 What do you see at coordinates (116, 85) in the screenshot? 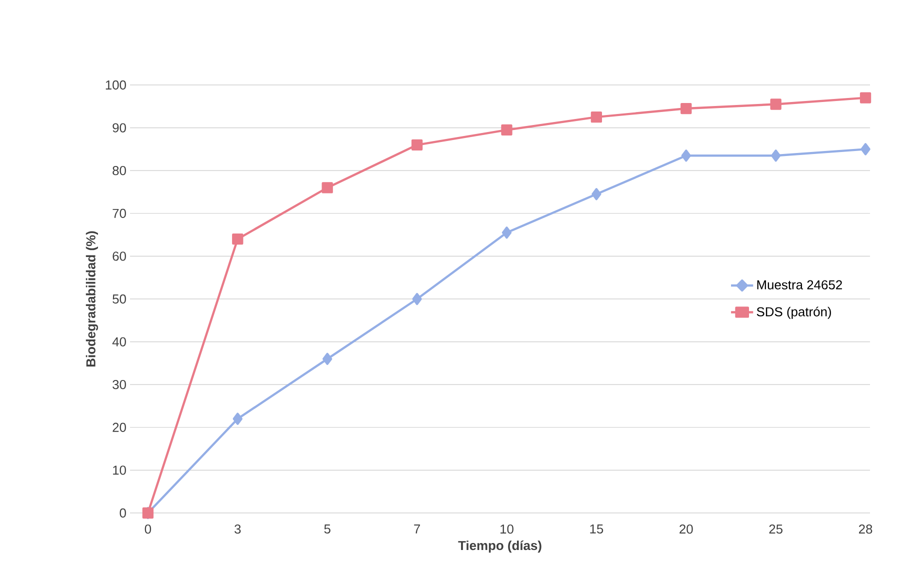
I see `y-tick-label: 100` at bounding box center [116, 85].